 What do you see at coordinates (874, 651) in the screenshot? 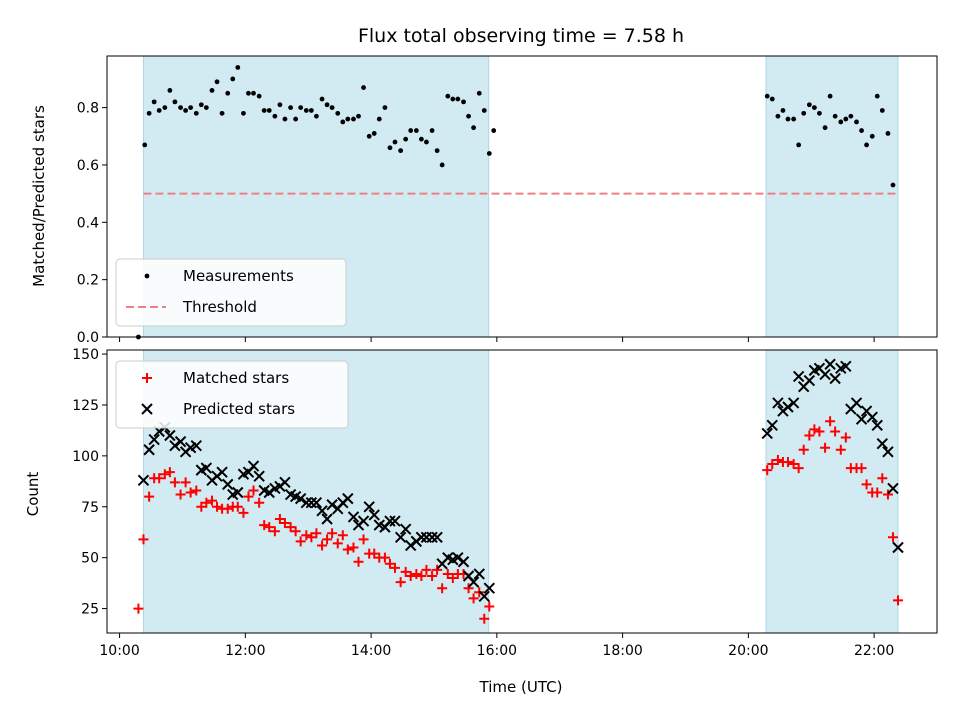
I see `x-tick-label-7: 22:00` at bounding box center [874, 651].